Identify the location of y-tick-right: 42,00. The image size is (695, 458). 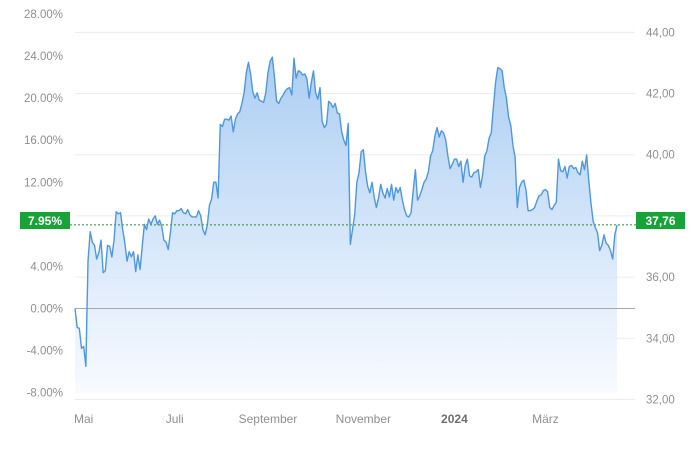
(660, 95).